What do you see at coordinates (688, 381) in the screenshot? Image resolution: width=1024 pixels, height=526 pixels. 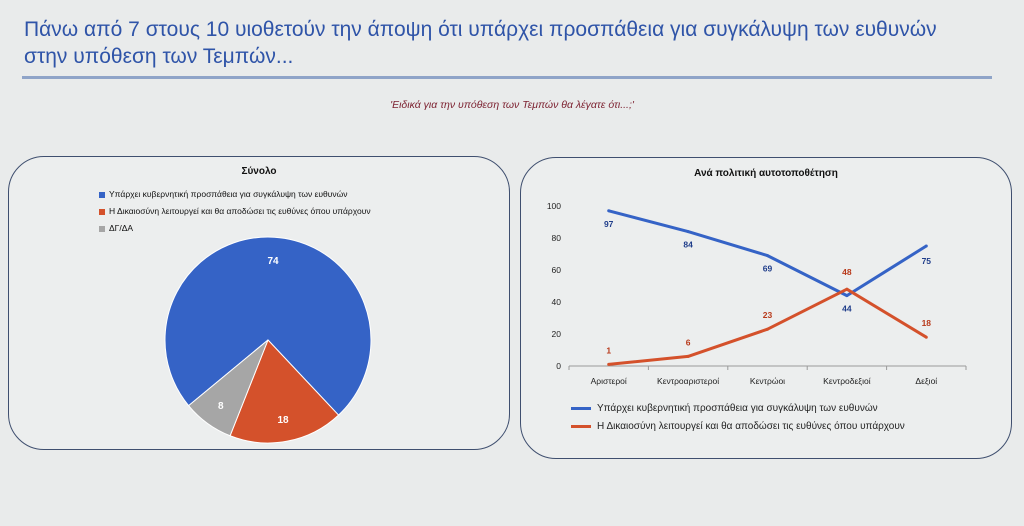 I see `x-tick-label: Κεντροαριστεροί` at bounding box center [688, 381].